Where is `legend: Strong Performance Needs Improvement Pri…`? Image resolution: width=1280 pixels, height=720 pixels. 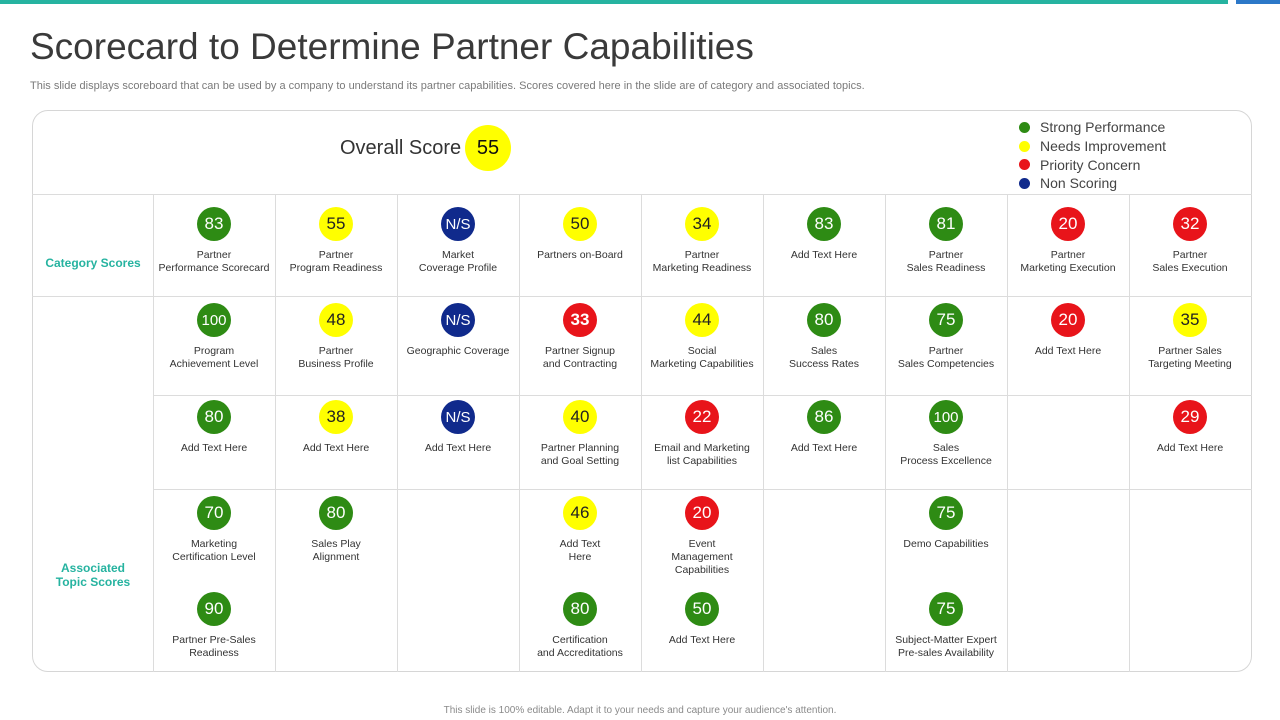
legend: Strong Performance Needs Improvement Pri… is located at coordinates (1092, 155).